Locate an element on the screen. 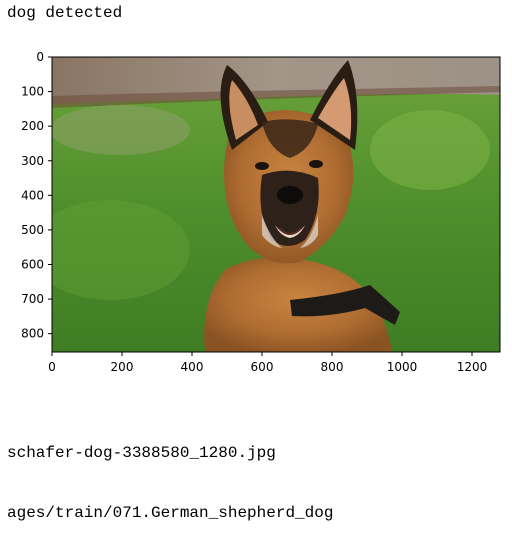 The height and width of the screenshot is (543, 512). y-tick-label: 0 is located at coordinates (40, 57).